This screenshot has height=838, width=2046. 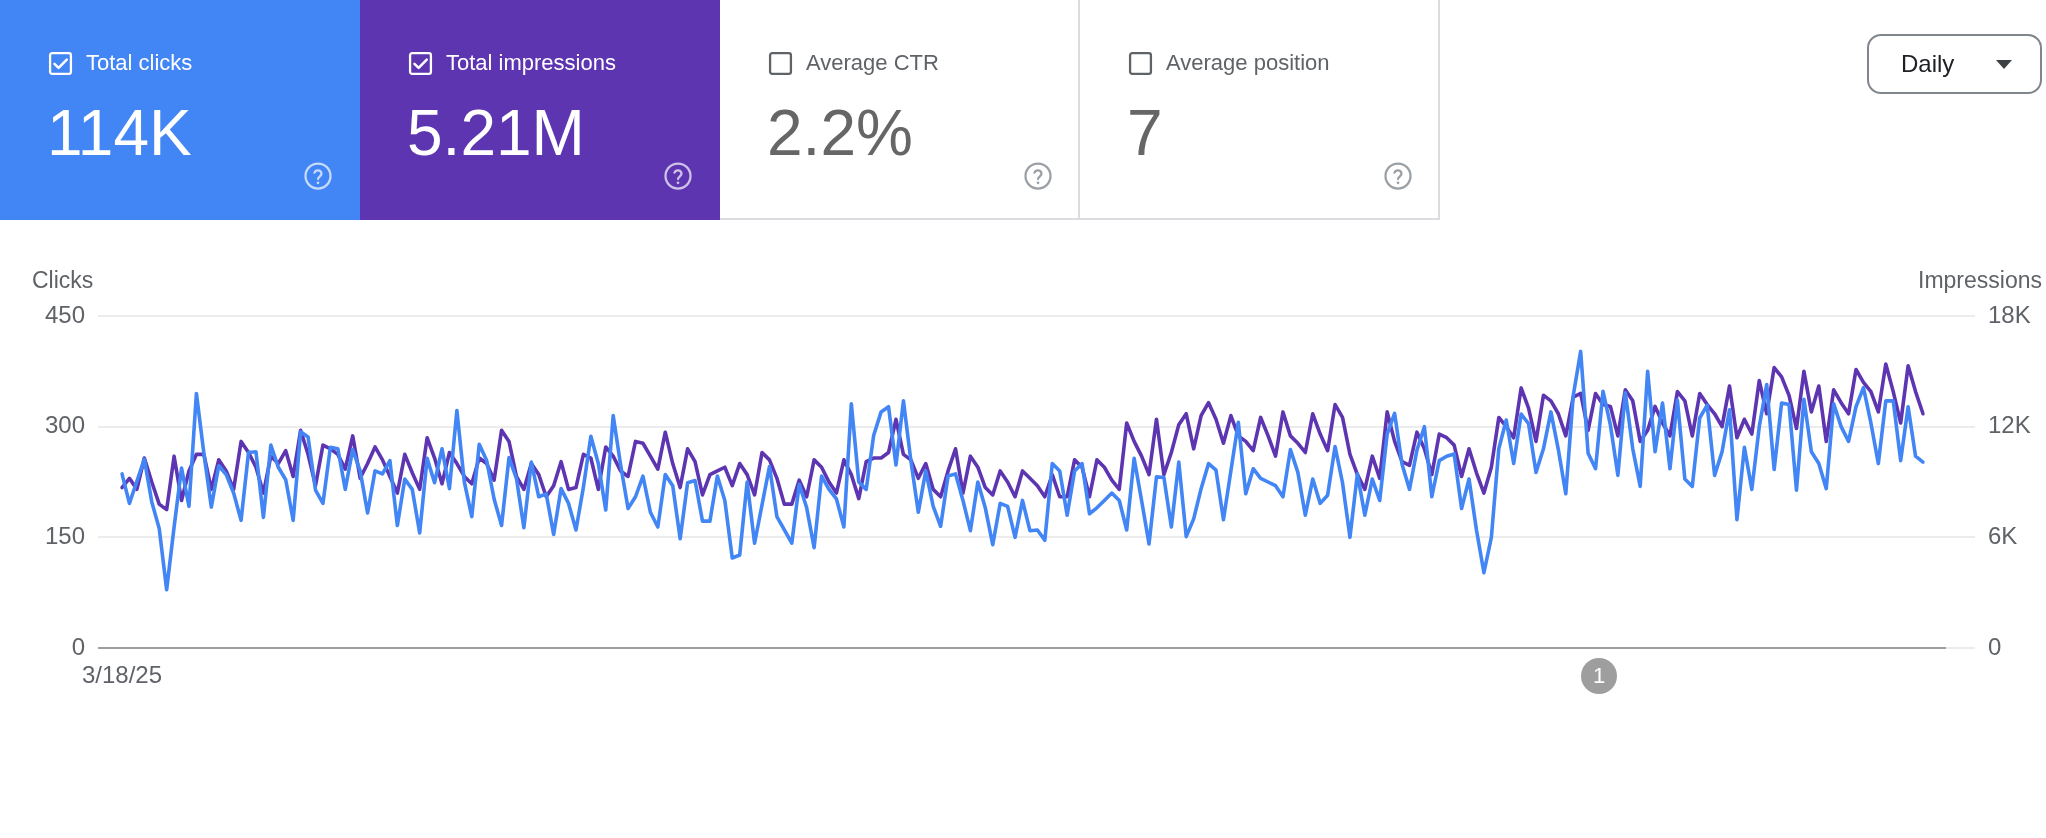 What do you see at coordinates (63, 280) in the screenshot?
I see `y-axis-title: Clicks` at bounding box center [63, 280].